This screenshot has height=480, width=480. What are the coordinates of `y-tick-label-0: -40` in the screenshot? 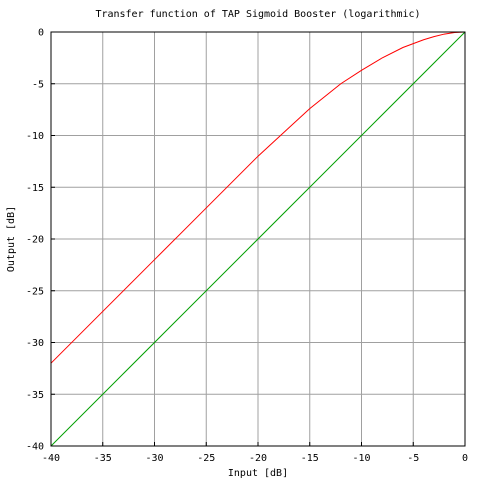 It's located at (35, 447).